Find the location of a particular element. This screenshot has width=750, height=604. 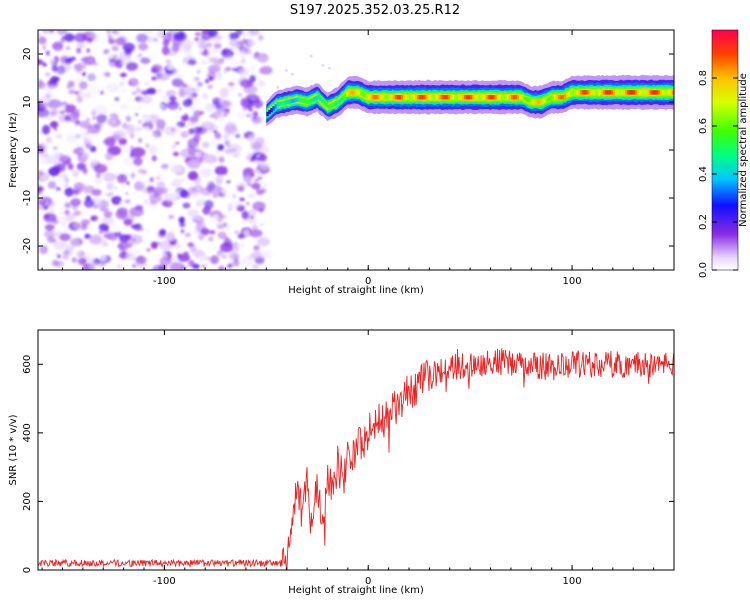

spectrogram-ytick-label: -20 is located at coordinates (27, 246).